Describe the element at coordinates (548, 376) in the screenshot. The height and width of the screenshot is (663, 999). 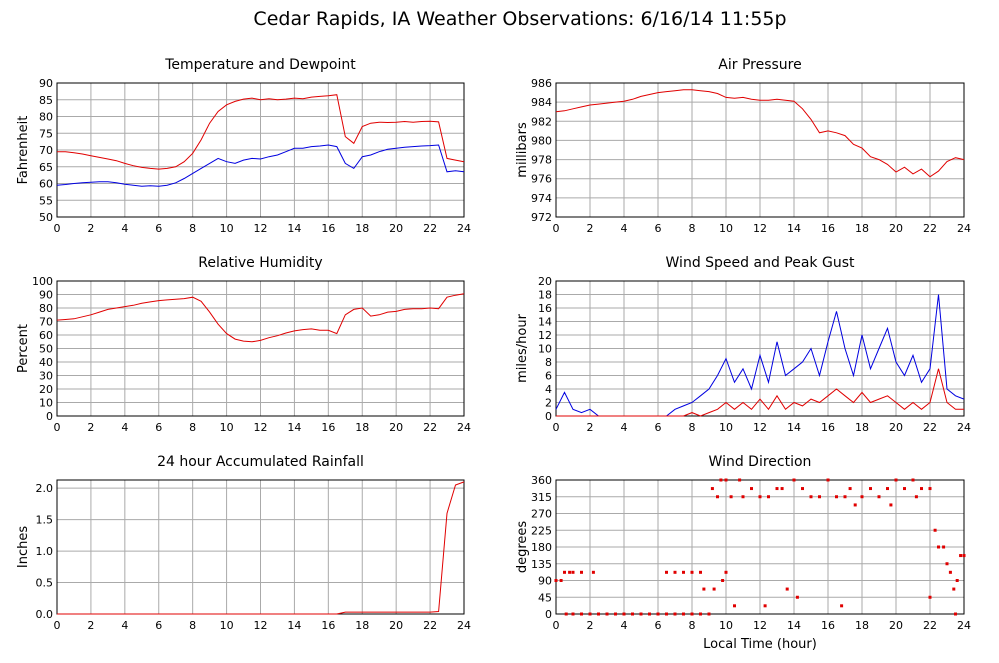
I see `y-tick-label: 6` at that location.